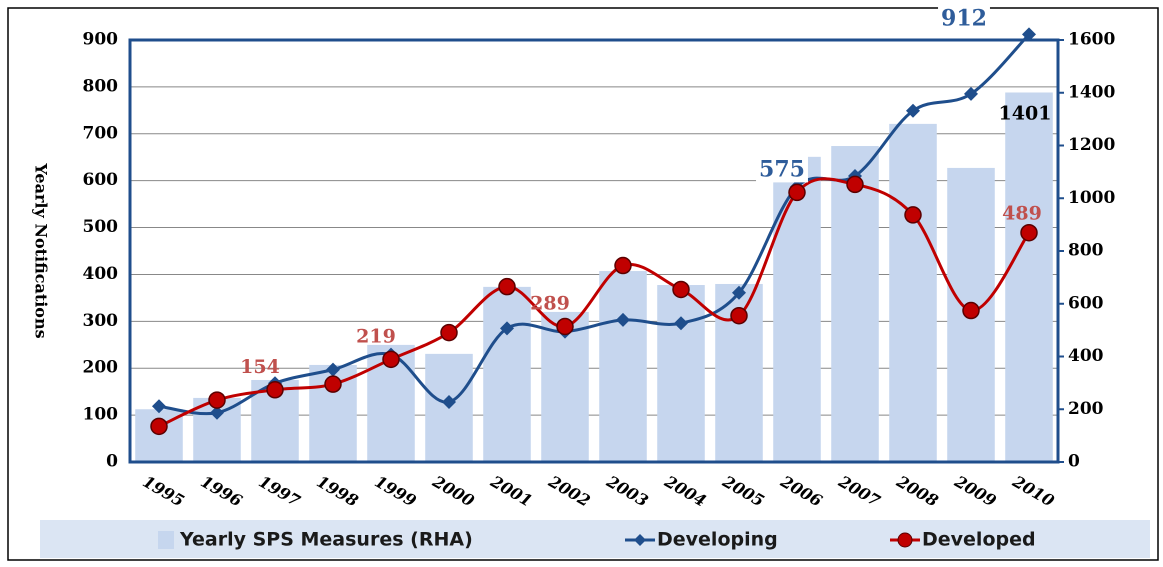 This screenshot has height=567, width=1163. I want to click on y-axis-title: Yearly Notifications, so click(41, 250).